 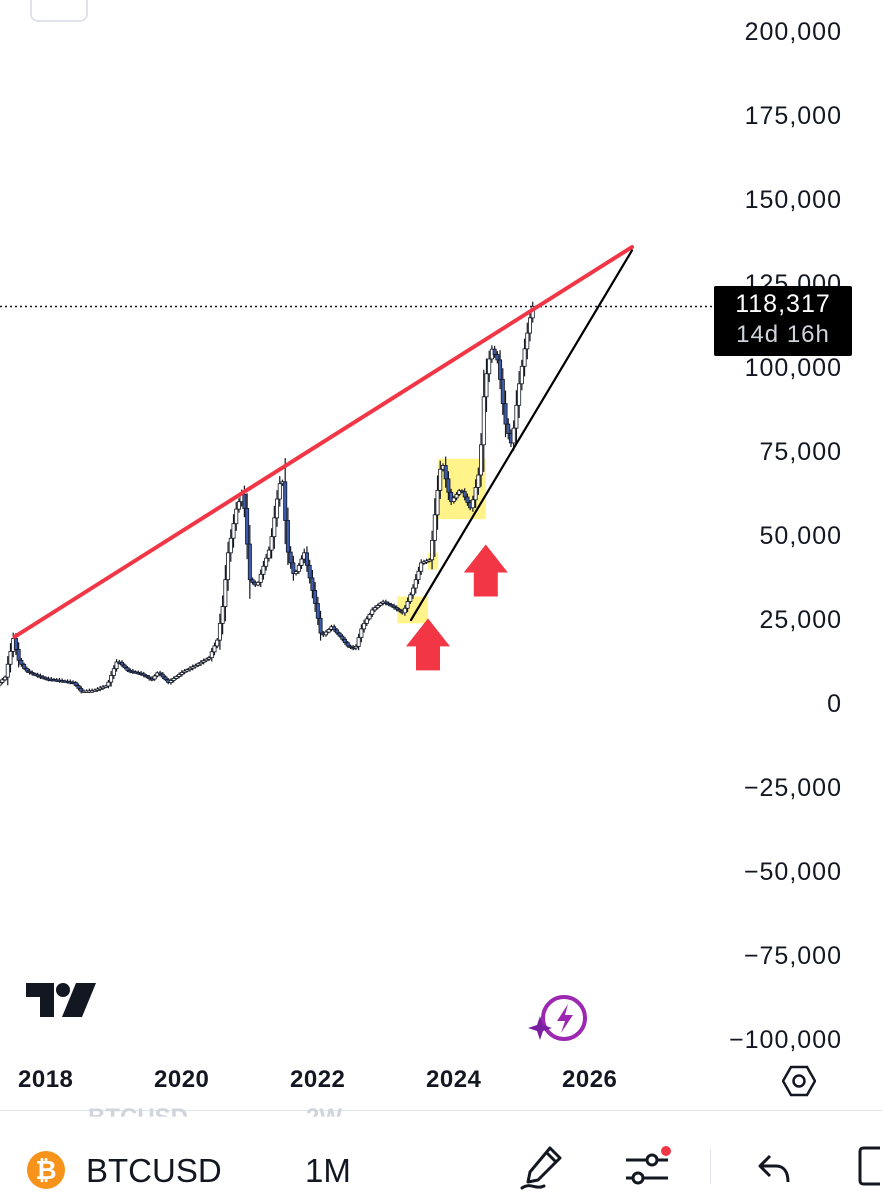 I want to click on undo-icon, so click(x=774, y=1168).